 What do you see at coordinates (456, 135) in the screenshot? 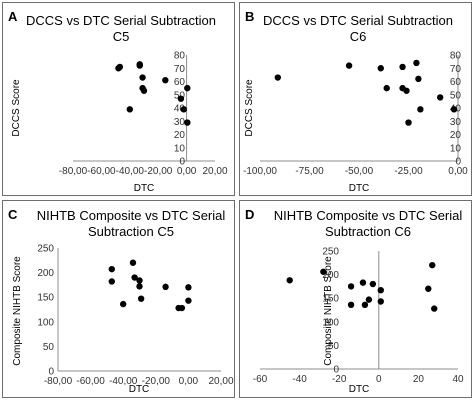
I see `y-tick-label: 20` at bounding box center [456, 135].